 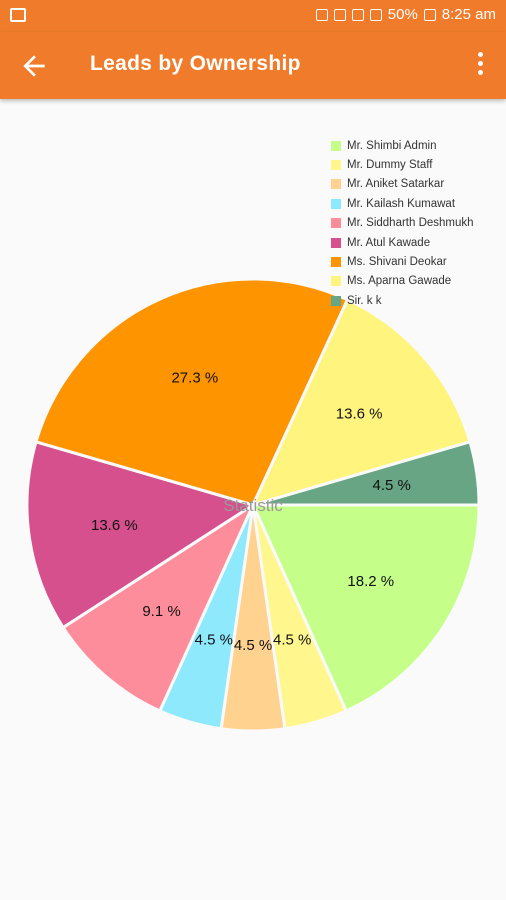 I want to click on legend-label: Ms. Aparna Gawade, so click(x=399, y=281).